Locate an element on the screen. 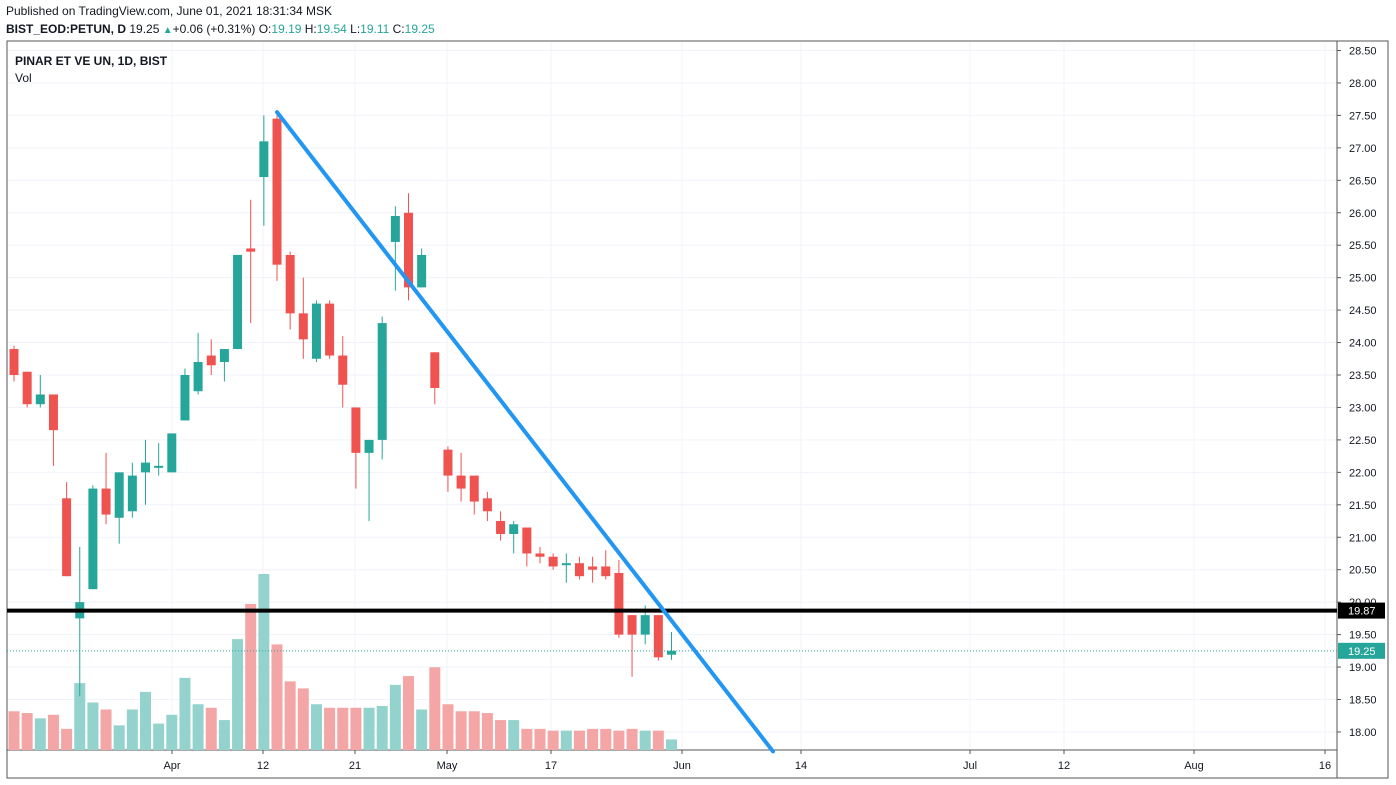 This screenshot has width=1396, height=785. last-price: 19.25 is located at coordinates (144, 29).